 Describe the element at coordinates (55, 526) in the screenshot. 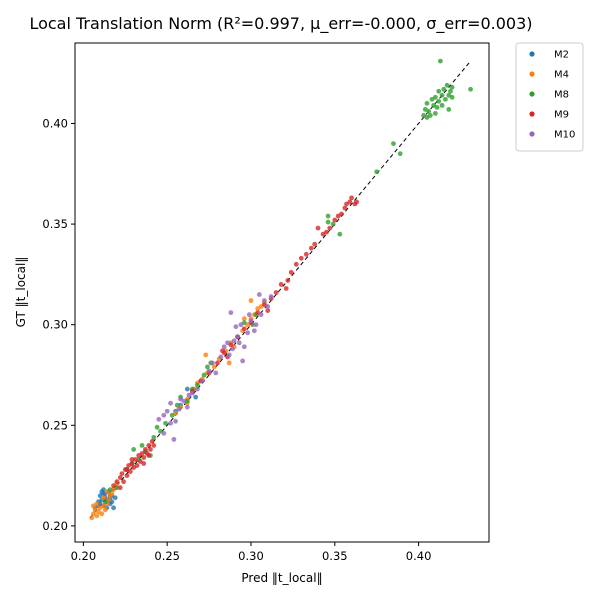

I see `y-tick-label: 0.20` at that location.